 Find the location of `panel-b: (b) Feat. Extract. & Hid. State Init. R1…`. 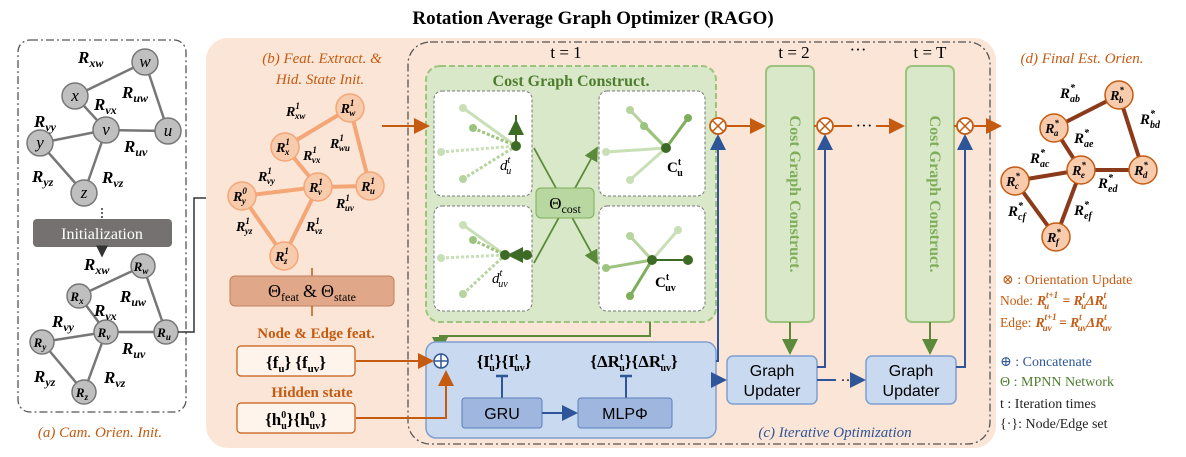

panel-b: (b) Feat. Extract. & Hid. State Init. R1… is located at coordinates (311, 242).